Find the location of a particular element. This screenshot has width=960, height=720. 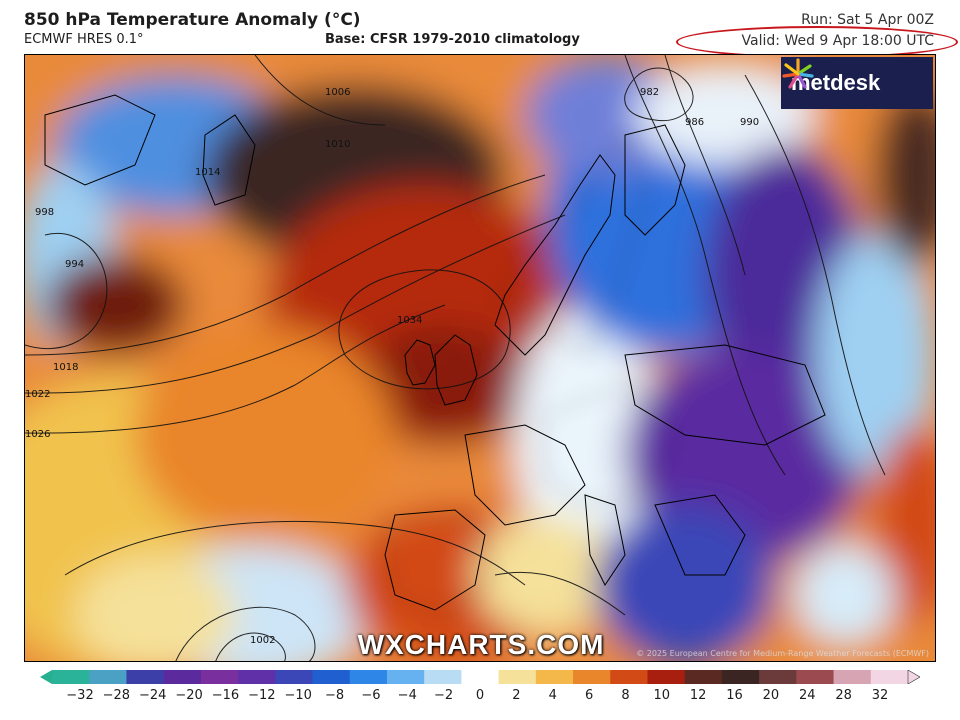

colorbar-tick-label: 12 is located at coordinates (698, 695).